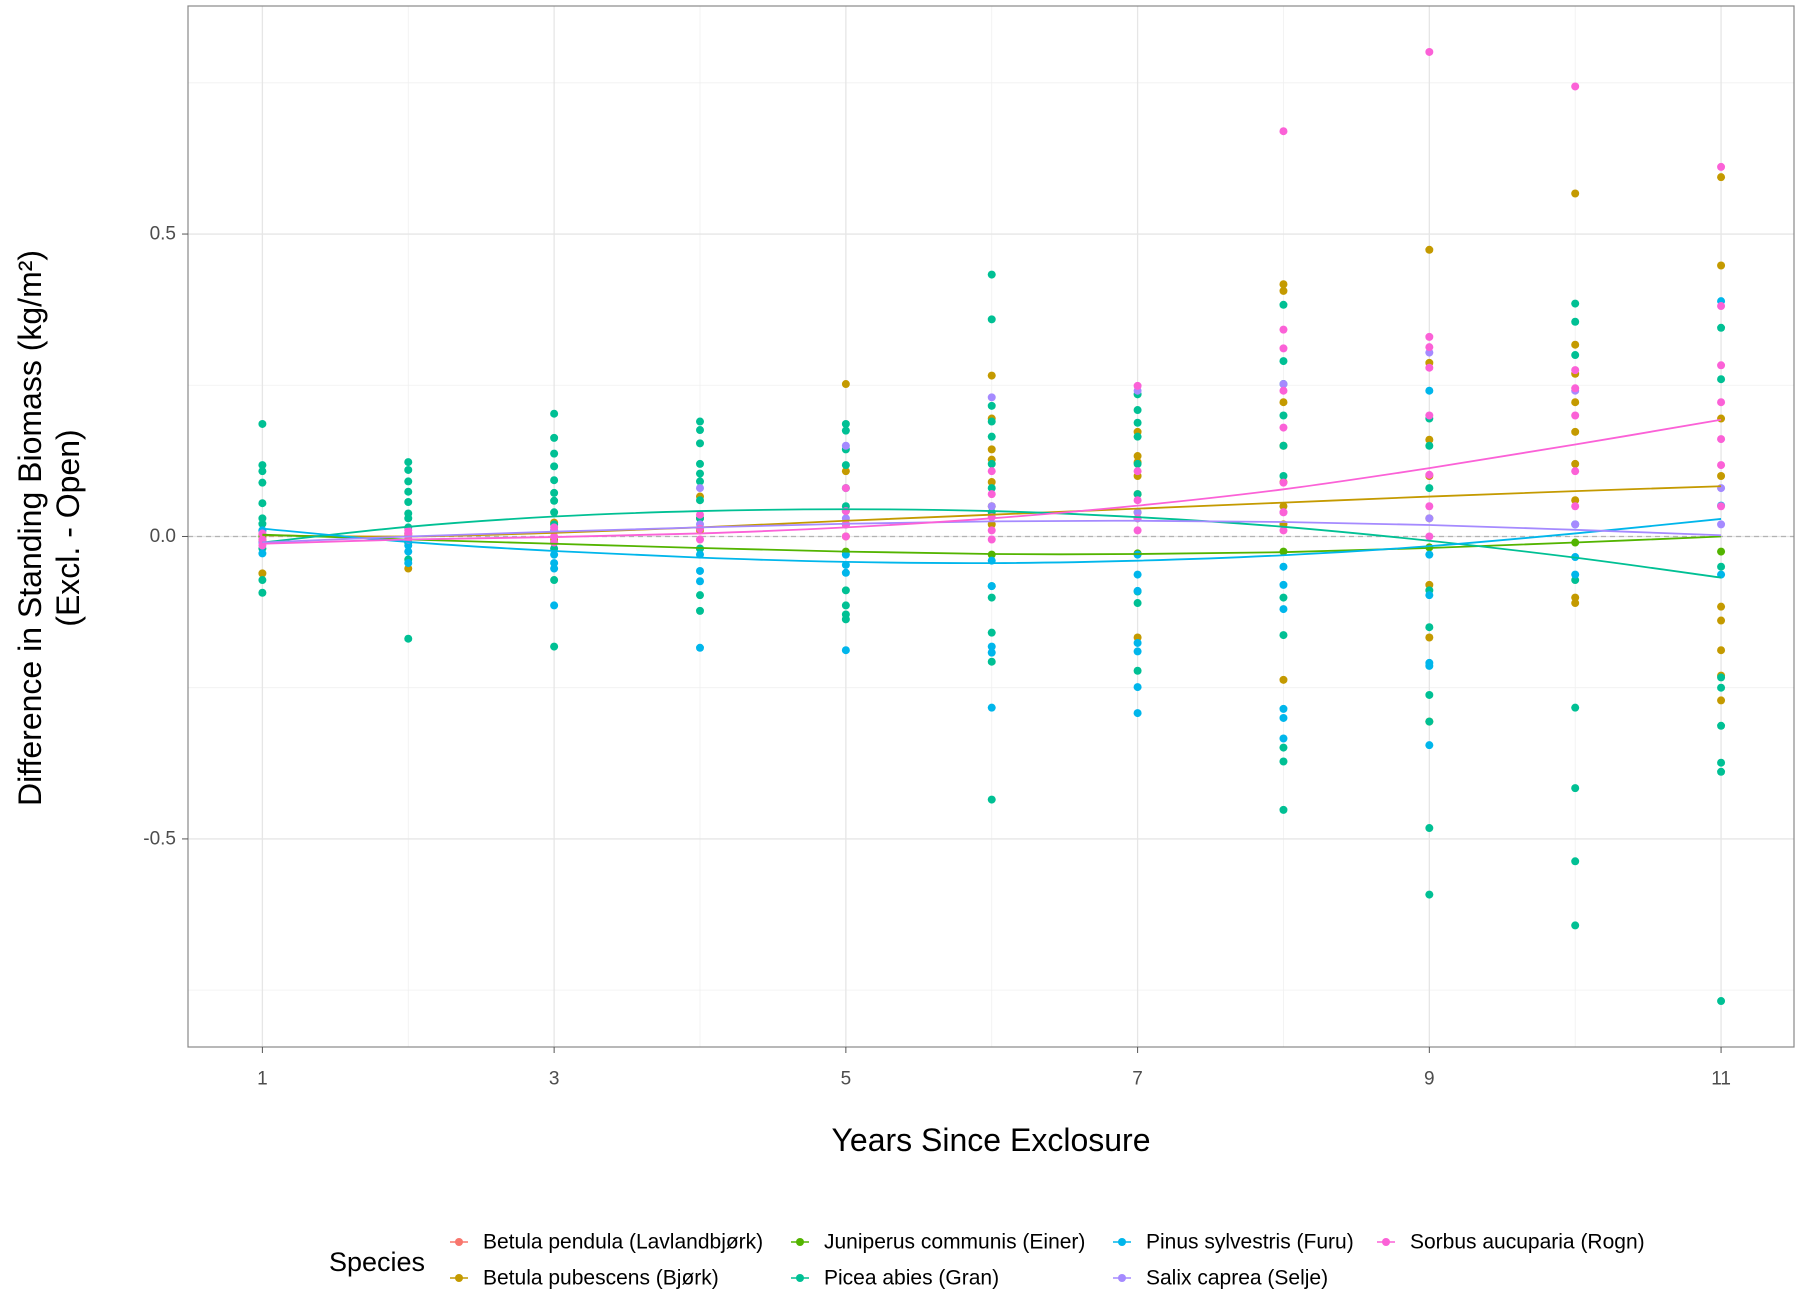  I want to click on legend-label: Sorbus aucuparia (Rogn), so click(1527, 1242).